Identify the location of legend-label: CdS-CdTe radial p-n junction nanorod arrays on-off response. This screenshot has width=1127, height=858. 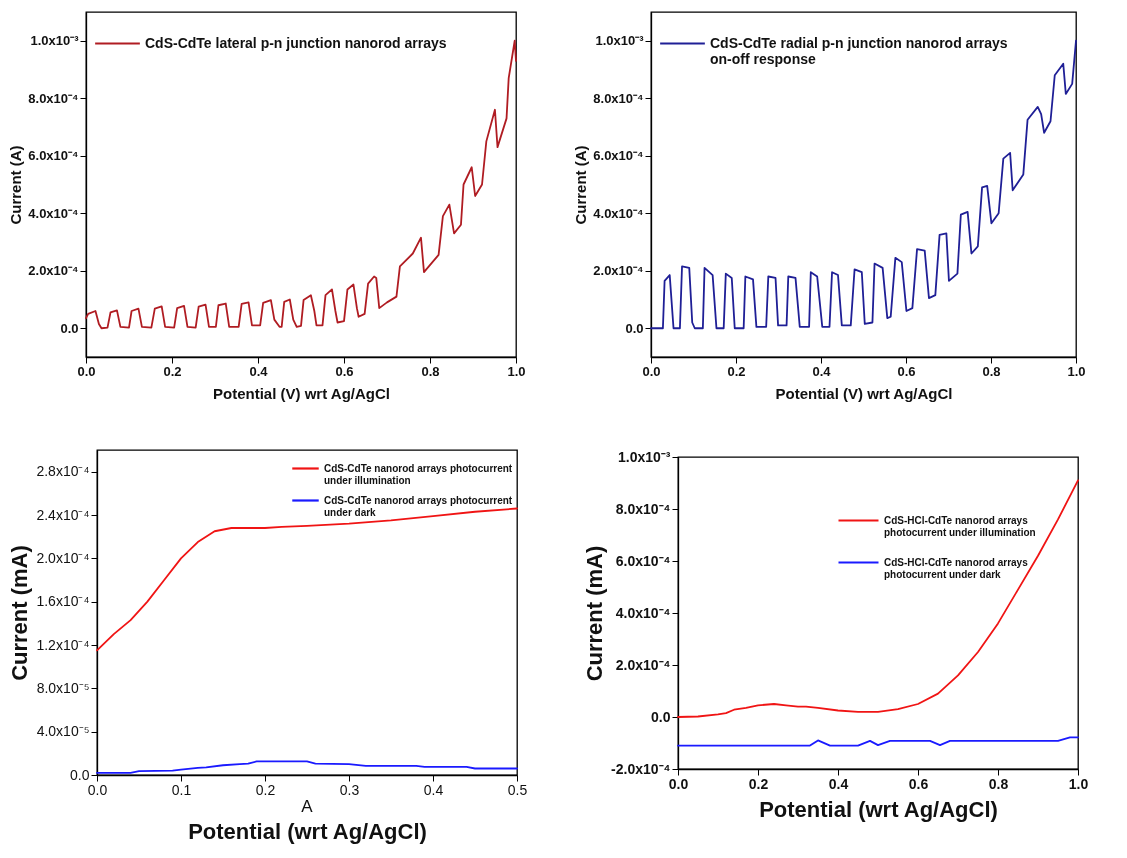
(859, 50).